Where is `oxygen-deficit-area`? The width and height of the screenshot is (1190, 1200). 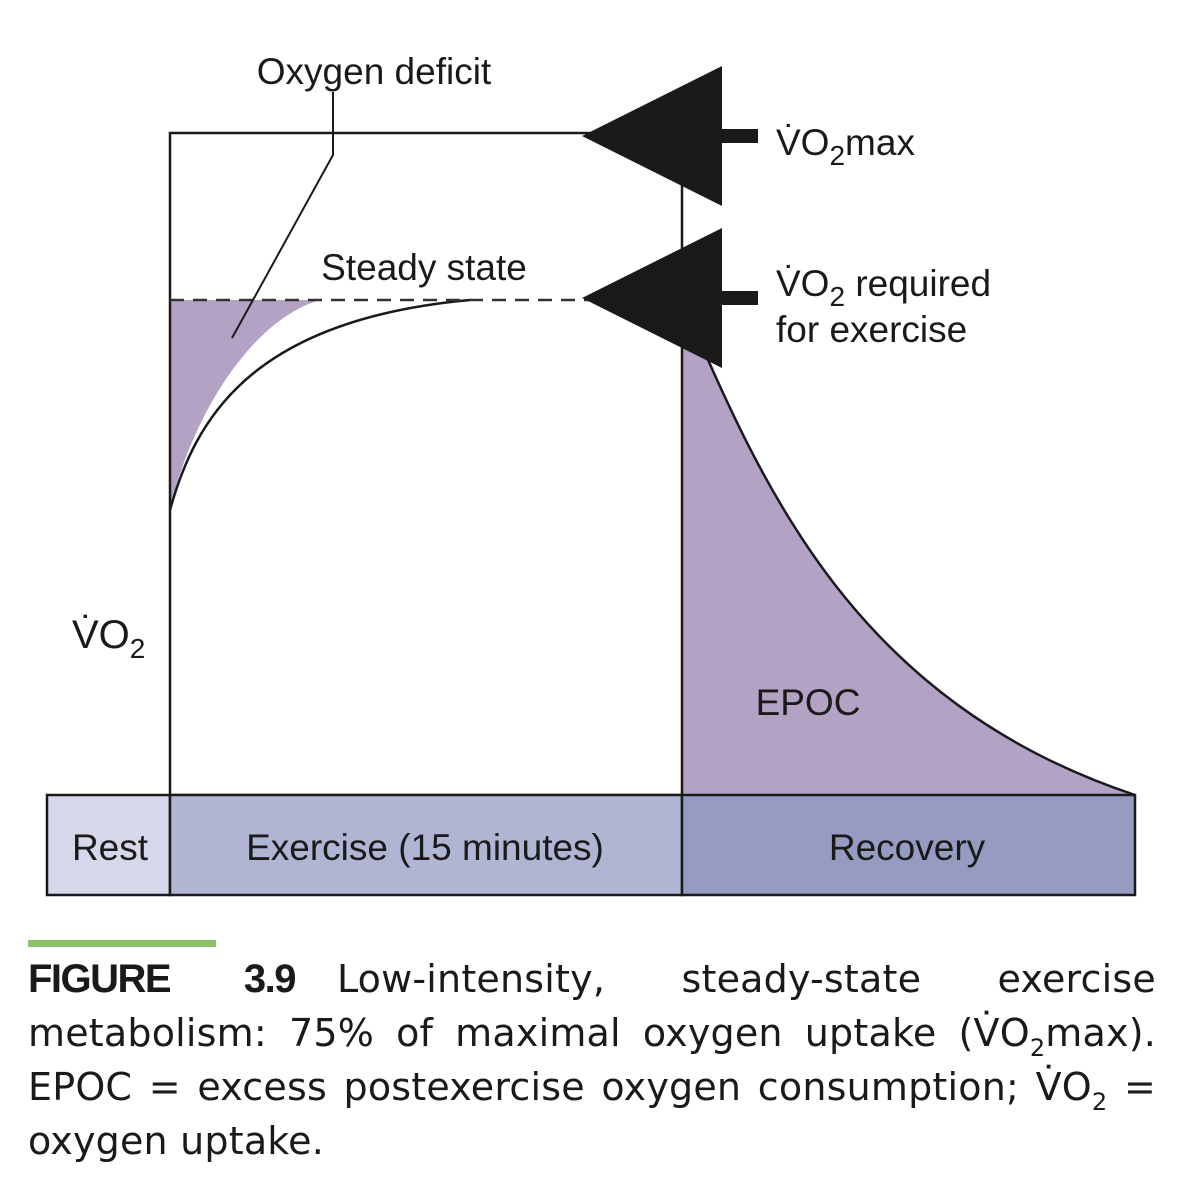 oxygen-deficit-area is located at coordinates (320, 405).